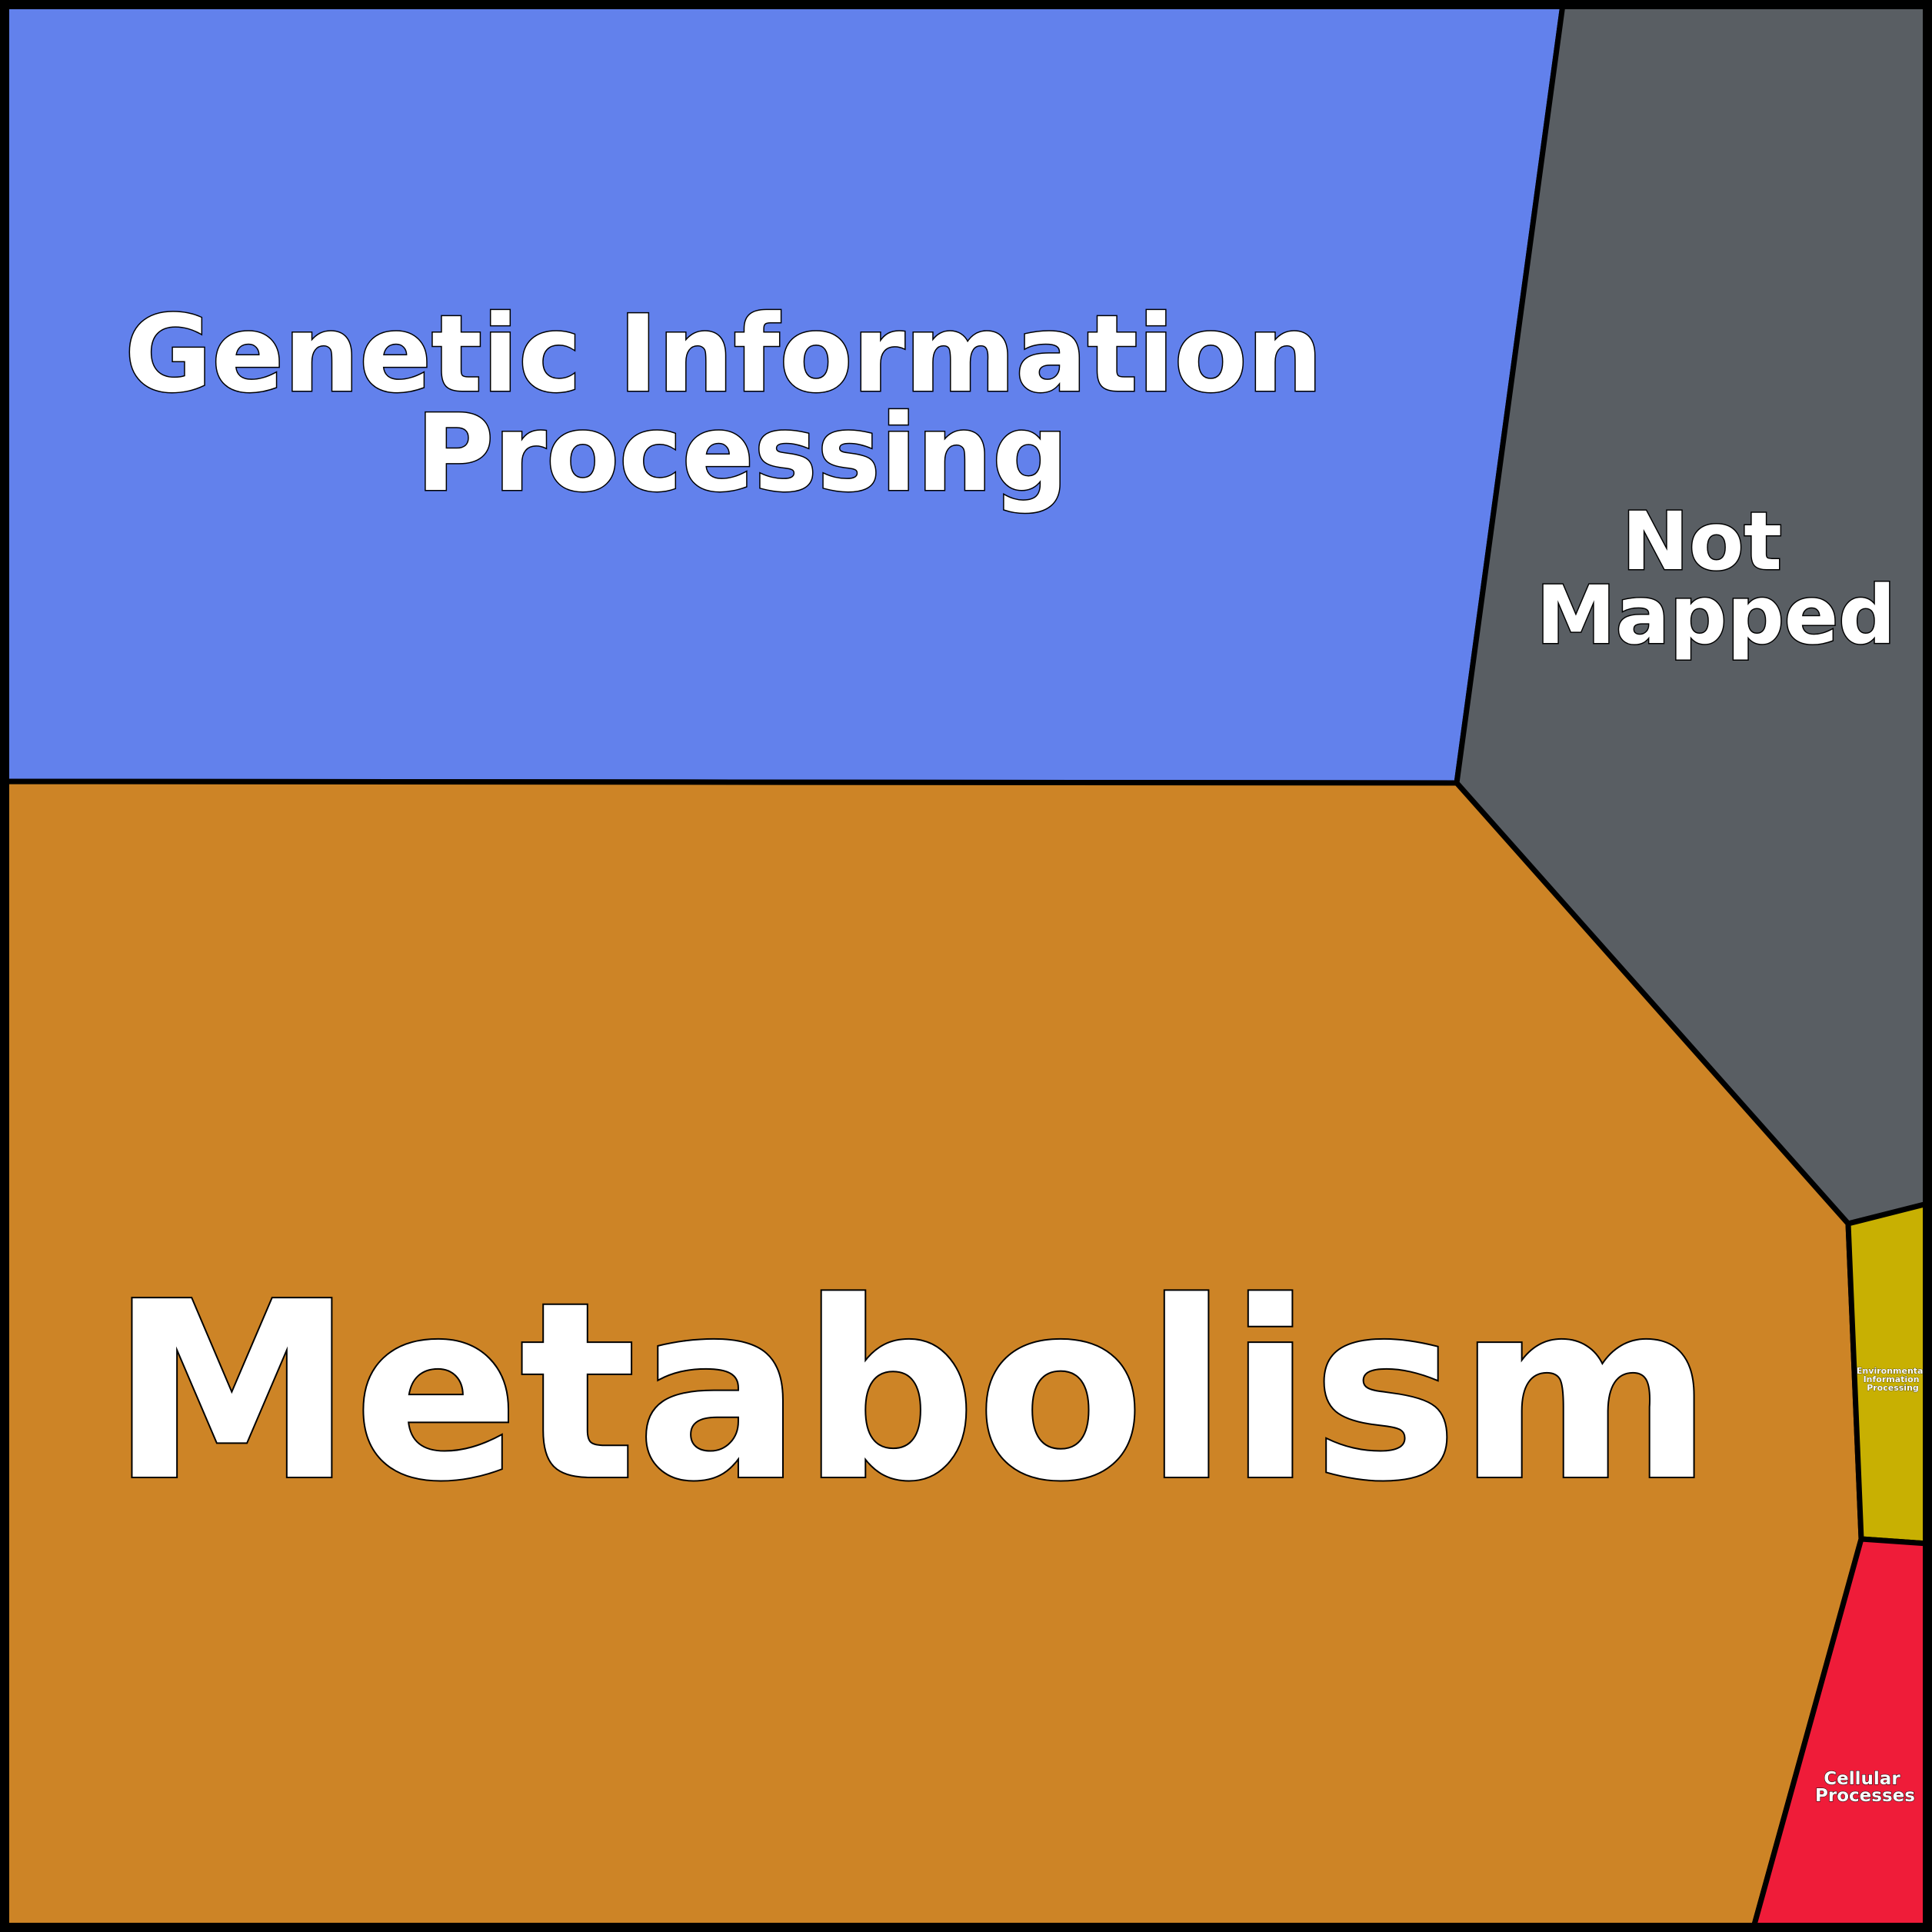 The width and height of the screenshot is (1932, 1932). I want to click on metabolism-label: Metabolism, so click(911, 1392).